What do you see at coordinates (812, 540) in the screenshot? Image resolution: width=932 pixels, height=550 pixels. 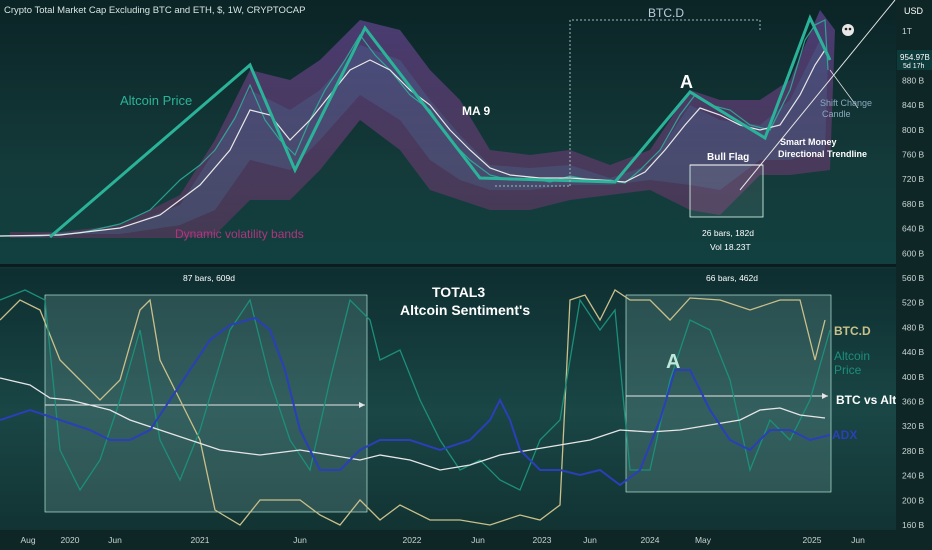 I see `time-tick-label: 2025` at bounding box center [812, 540].